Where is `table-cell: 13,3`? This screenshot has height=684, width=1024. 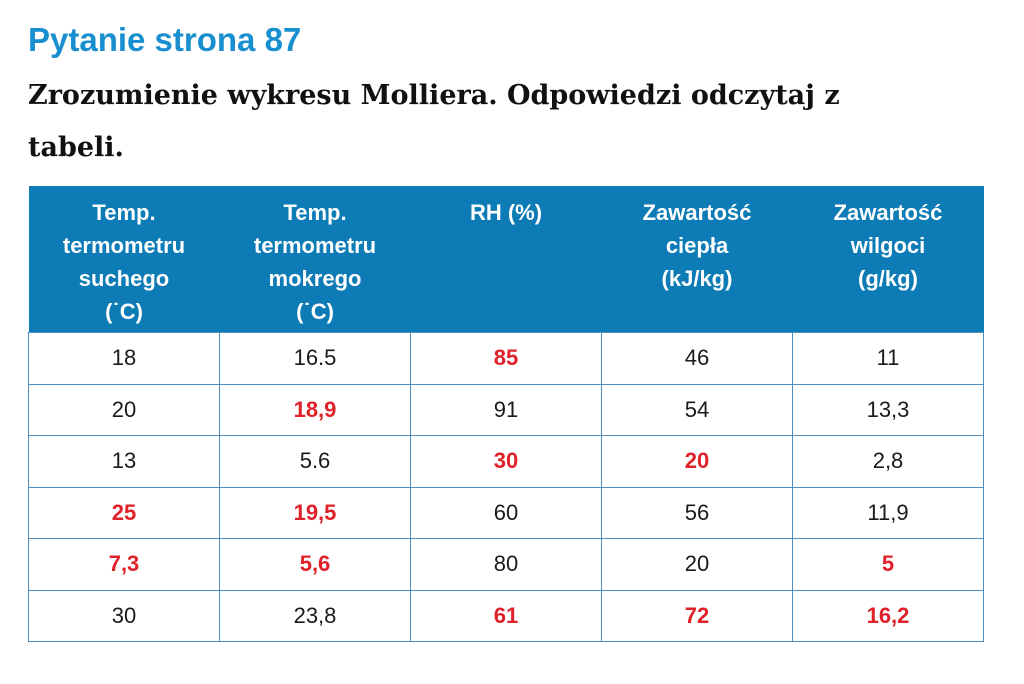 table-cell: 13,3 is located at coordinates (888, 409).